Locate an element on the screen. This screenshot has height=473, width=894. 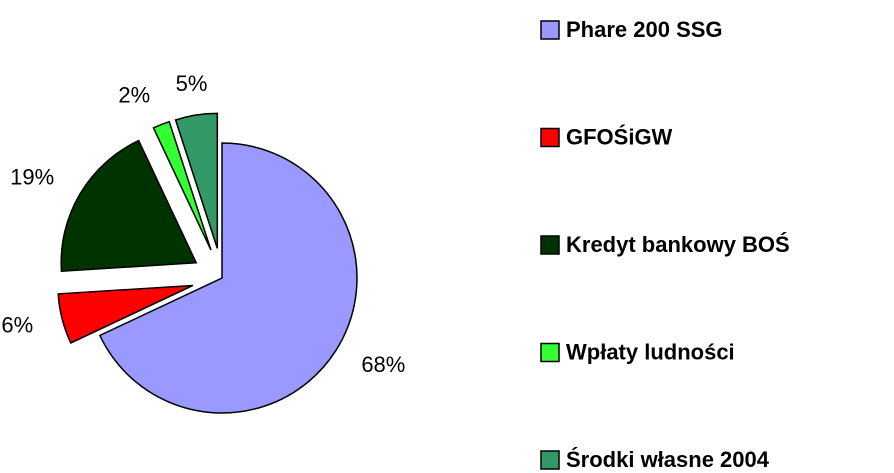
legend-label: Środki własne 2004 is located at coordinates (668, 459).